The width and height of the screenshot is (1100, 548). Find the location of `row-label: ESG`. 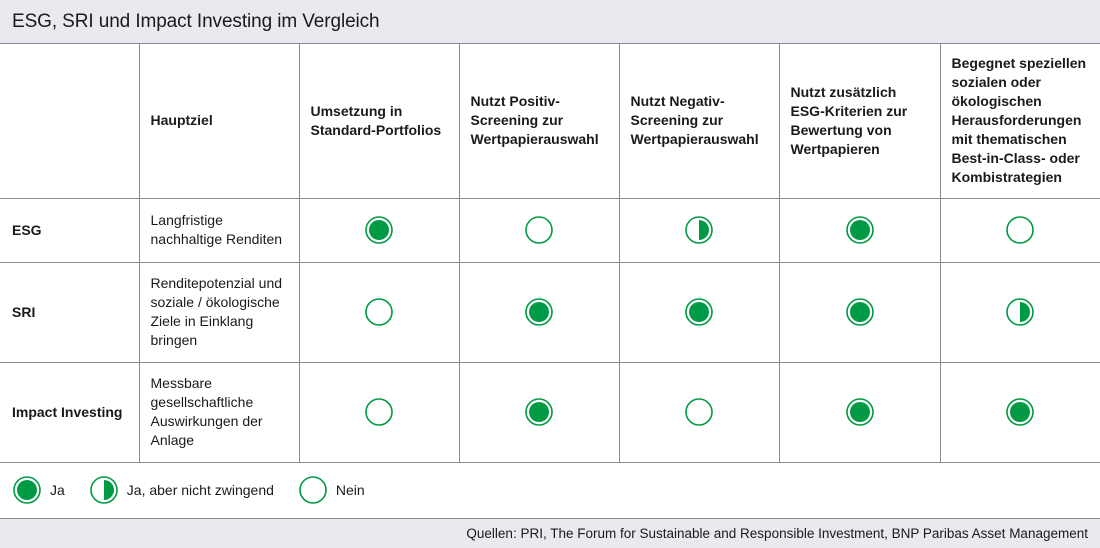

row-label: ESG is located at coordinates (70, 230).